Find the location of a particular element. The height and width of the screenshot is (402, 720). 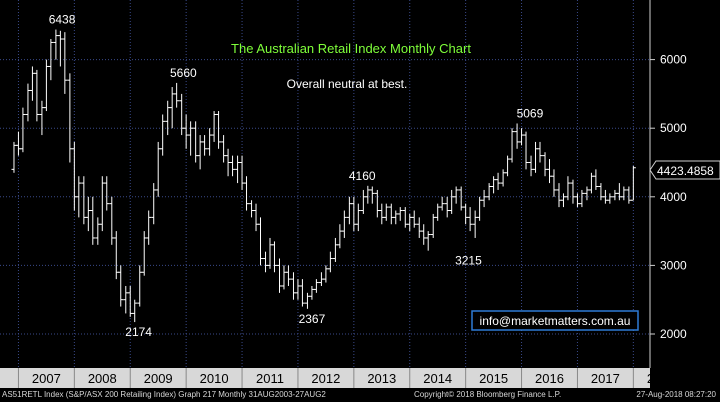

last-price-box is located at coordinates (684, 170).